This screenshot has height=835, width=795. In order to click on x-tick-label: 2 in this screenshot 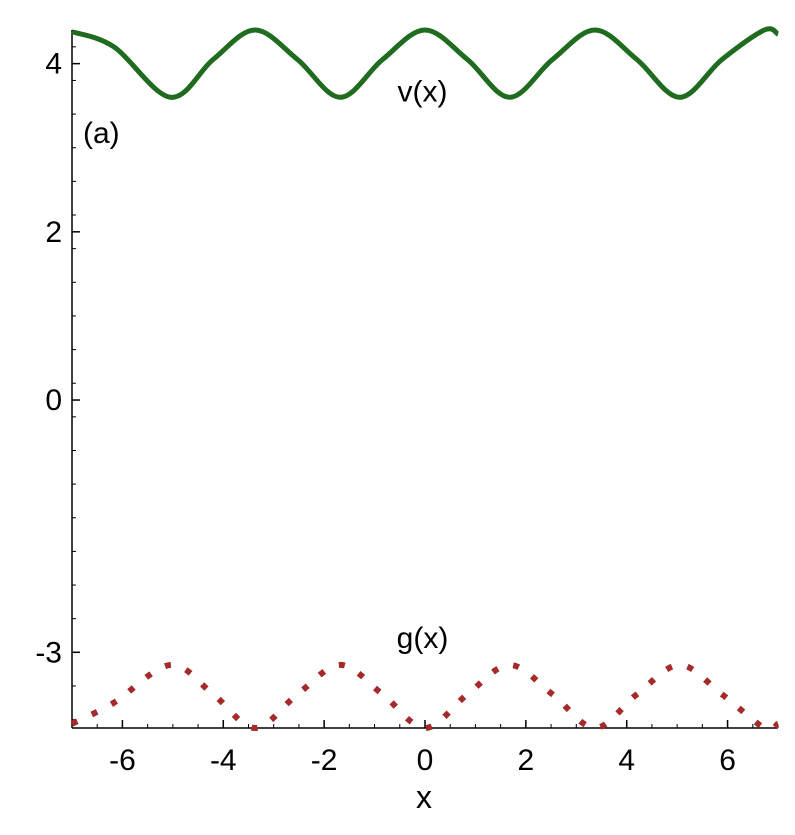, I will do `click(526, 760)`.